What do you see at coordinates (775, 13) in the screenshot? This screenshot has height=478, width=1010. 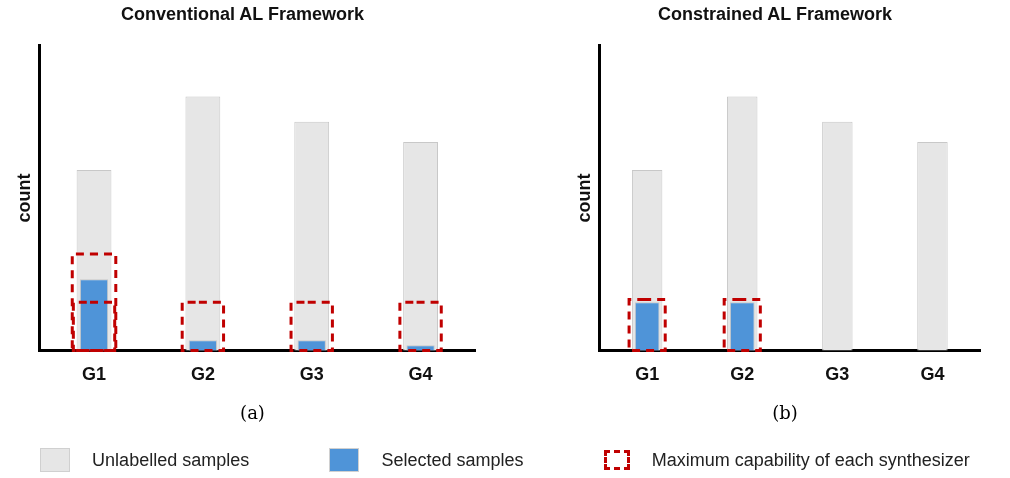 I see `chart-title: Constrained AL Framework` at bounding box center [775, 13].